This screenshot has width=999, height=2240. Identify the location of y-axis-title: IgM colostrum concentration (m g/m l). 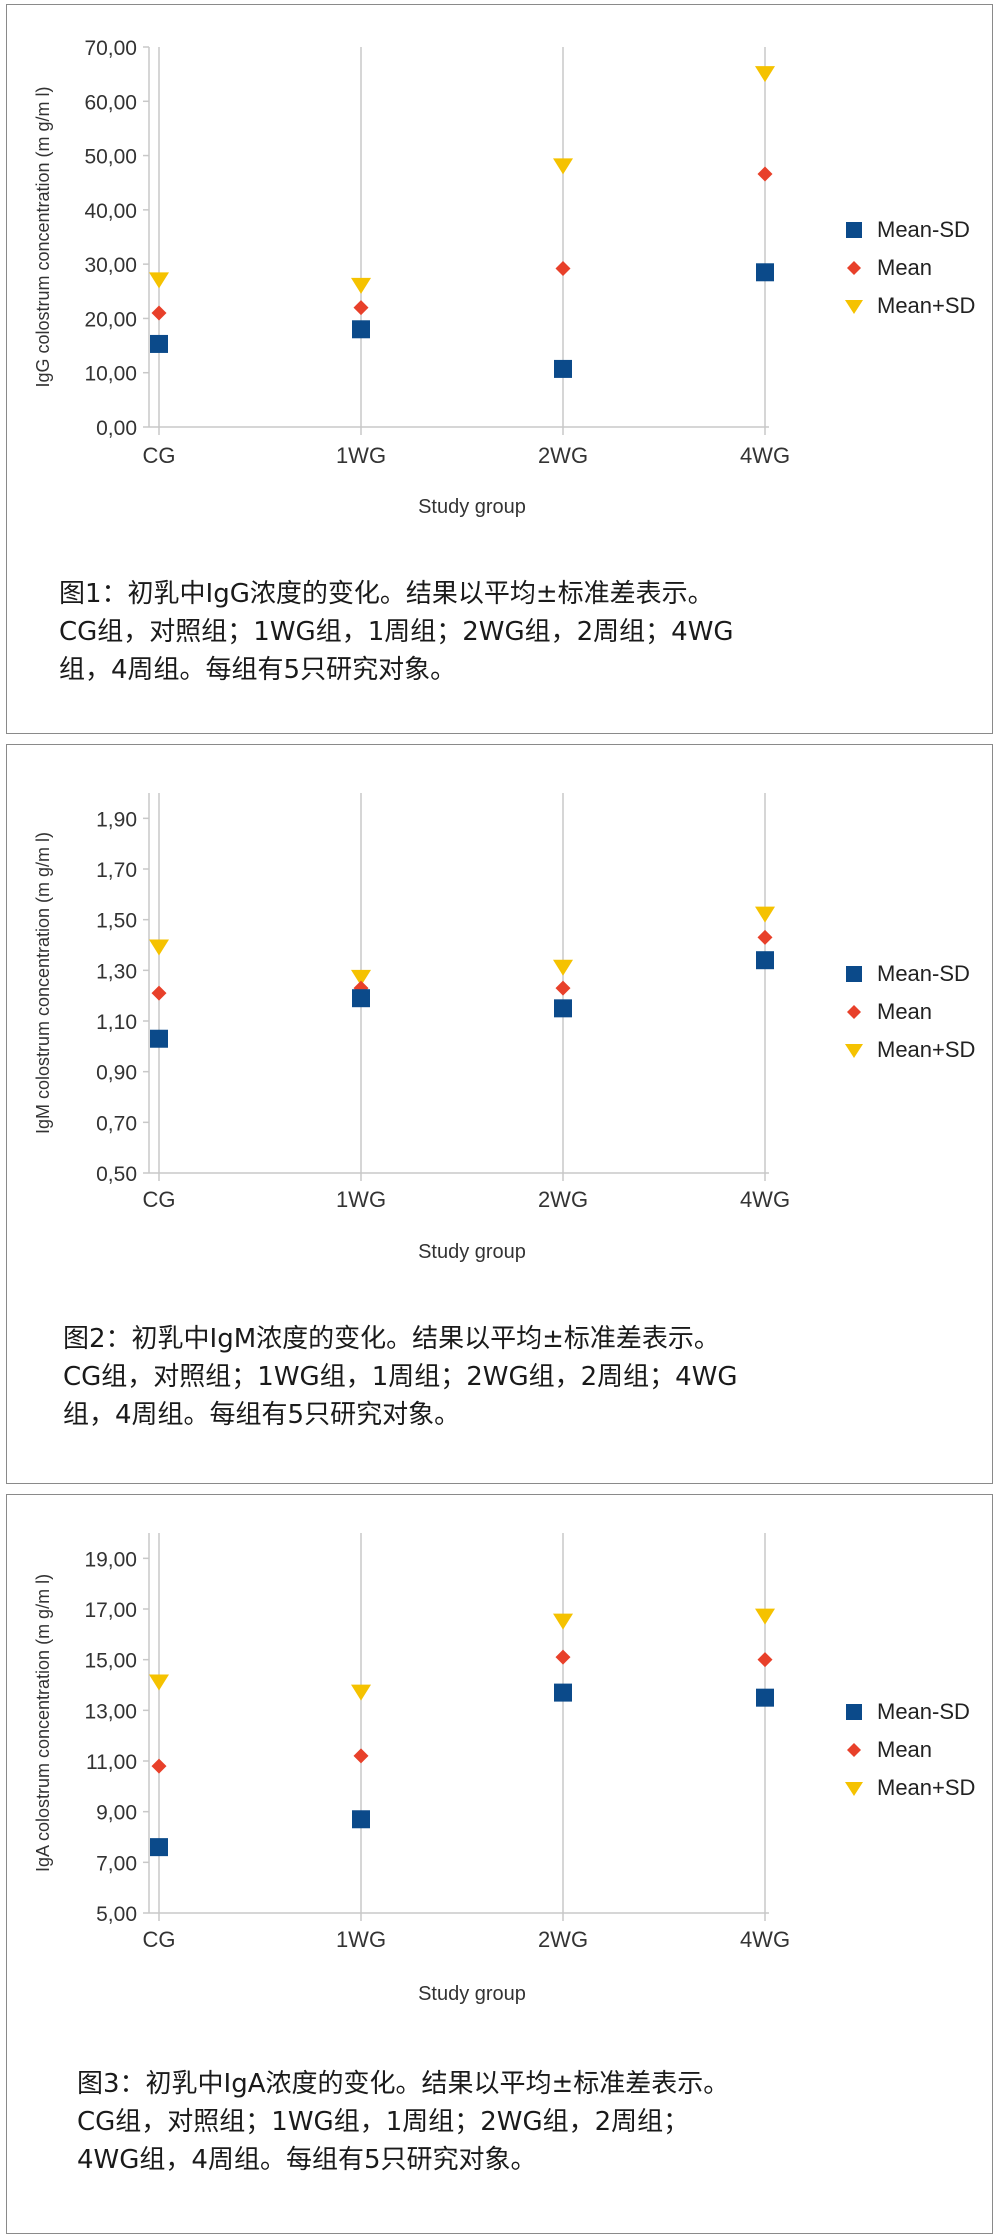
(43, 983).